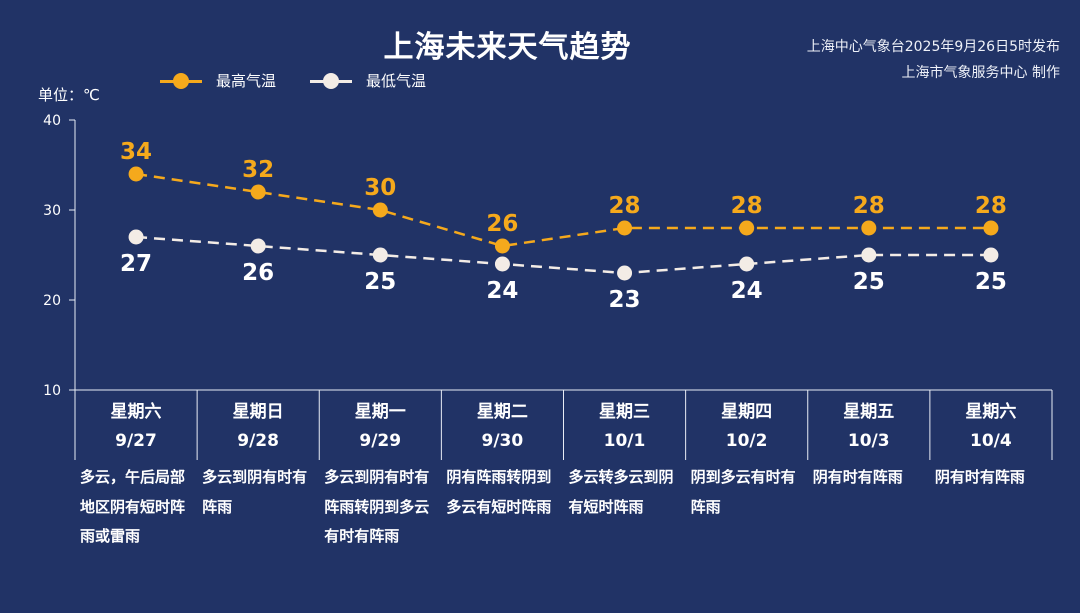  Describe the element at coordinates (624, 441) in the screenshot. I see `date-label: 10/1` at that location.